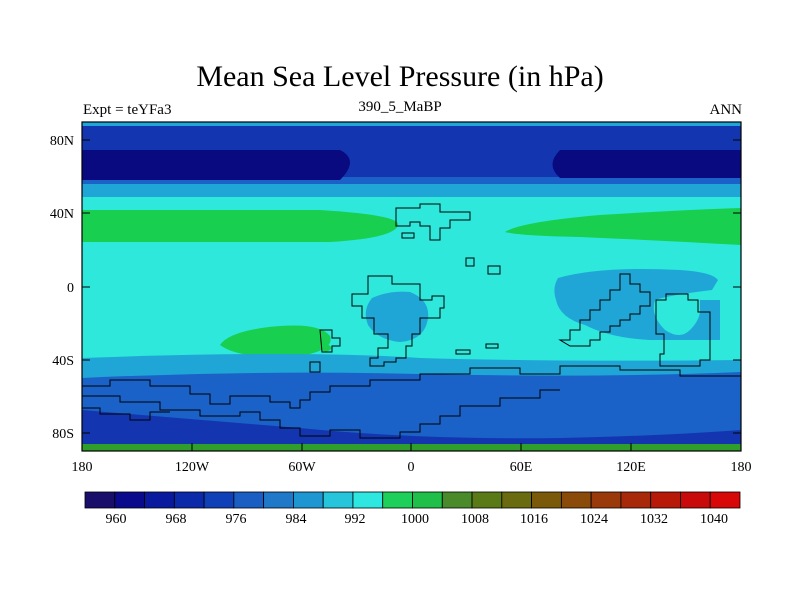  I want to click on x-tick-label: 60W, so click(302, 467).